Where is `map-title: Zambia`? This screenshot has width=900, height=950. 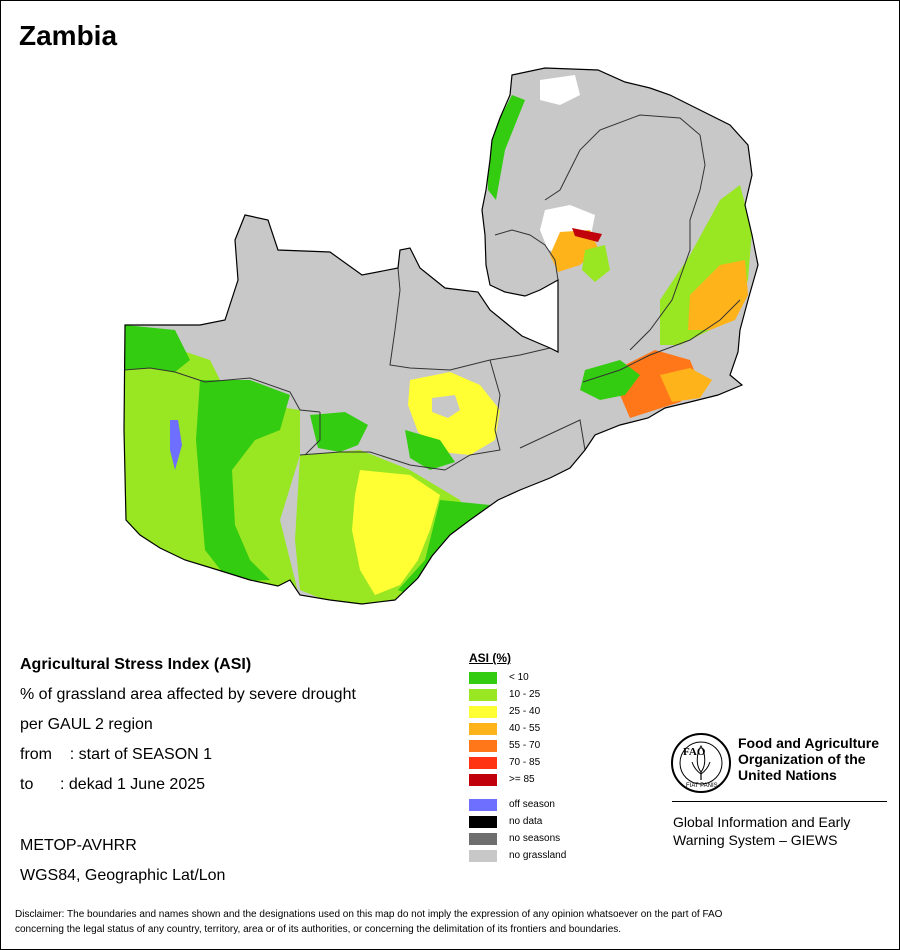 map-title: Zambia is located at coordinates (68, 35).